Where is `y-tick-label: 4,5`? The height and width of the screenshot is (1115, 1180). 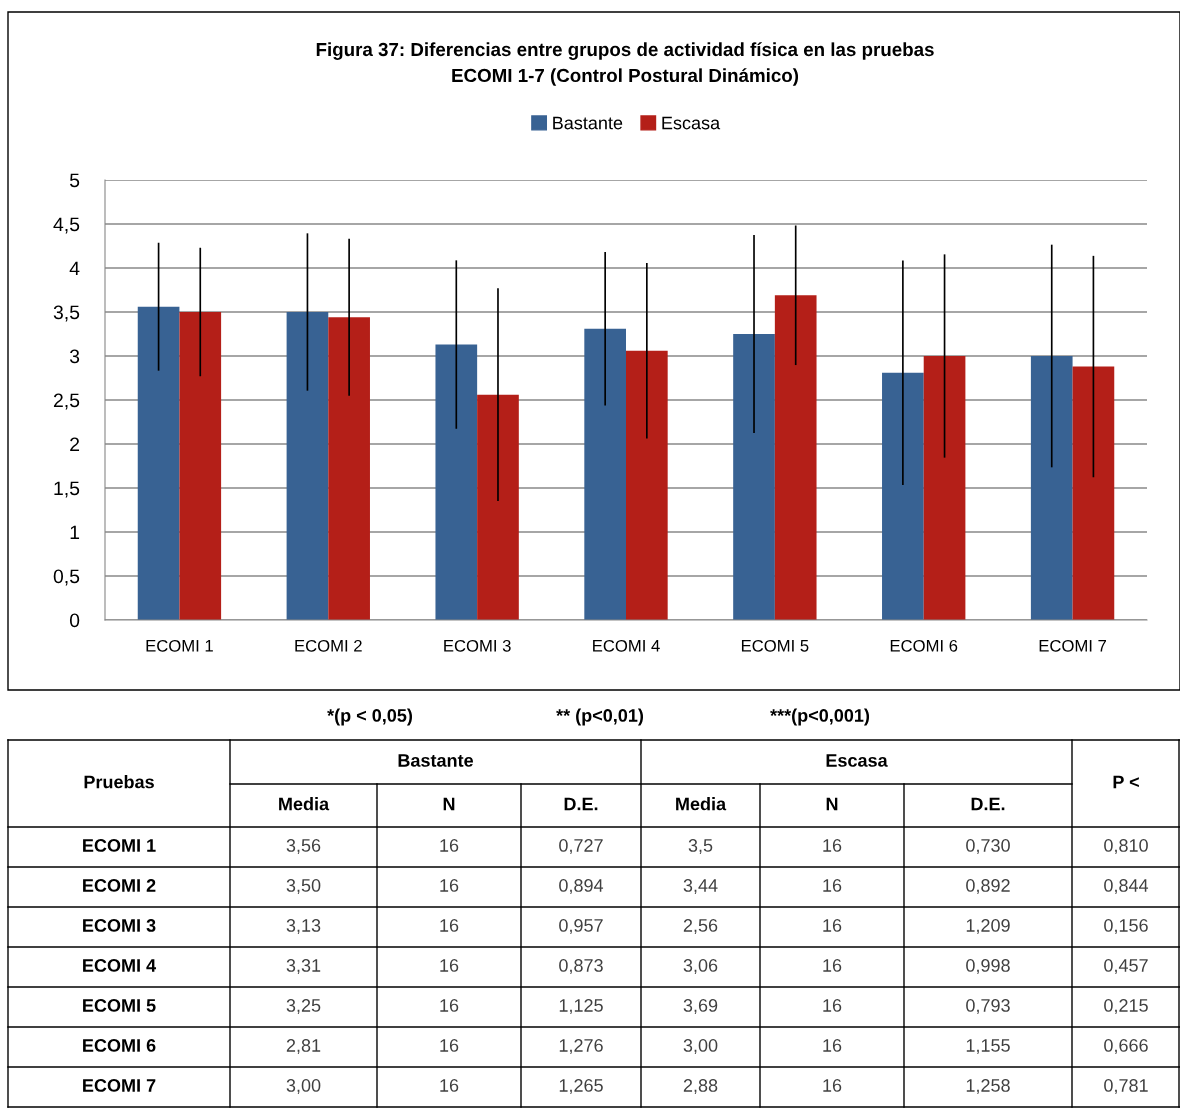
y-tick-label: 4,5 is located at coordinates (66, 225).